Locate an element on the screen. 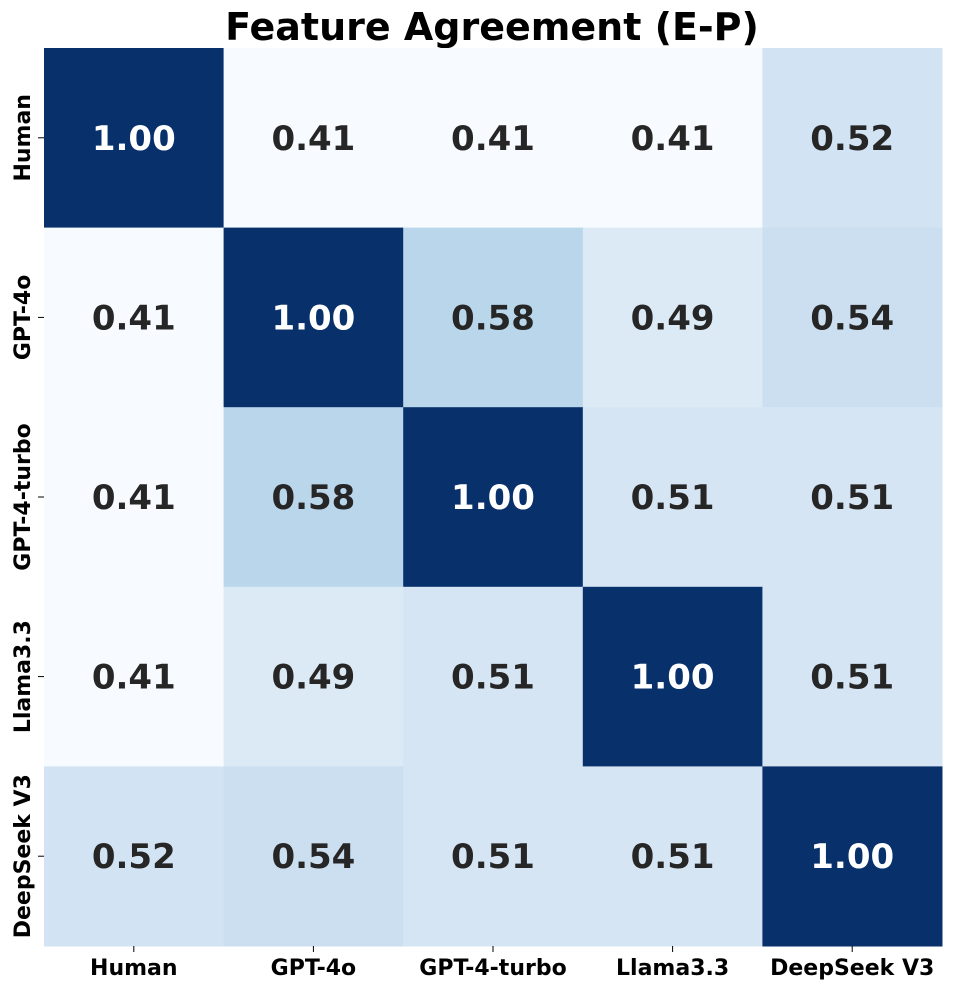 The height and width of the screenshot is (990, 955). cell-value-label-4-1: 0.54 is located at coordinates (313, 857).